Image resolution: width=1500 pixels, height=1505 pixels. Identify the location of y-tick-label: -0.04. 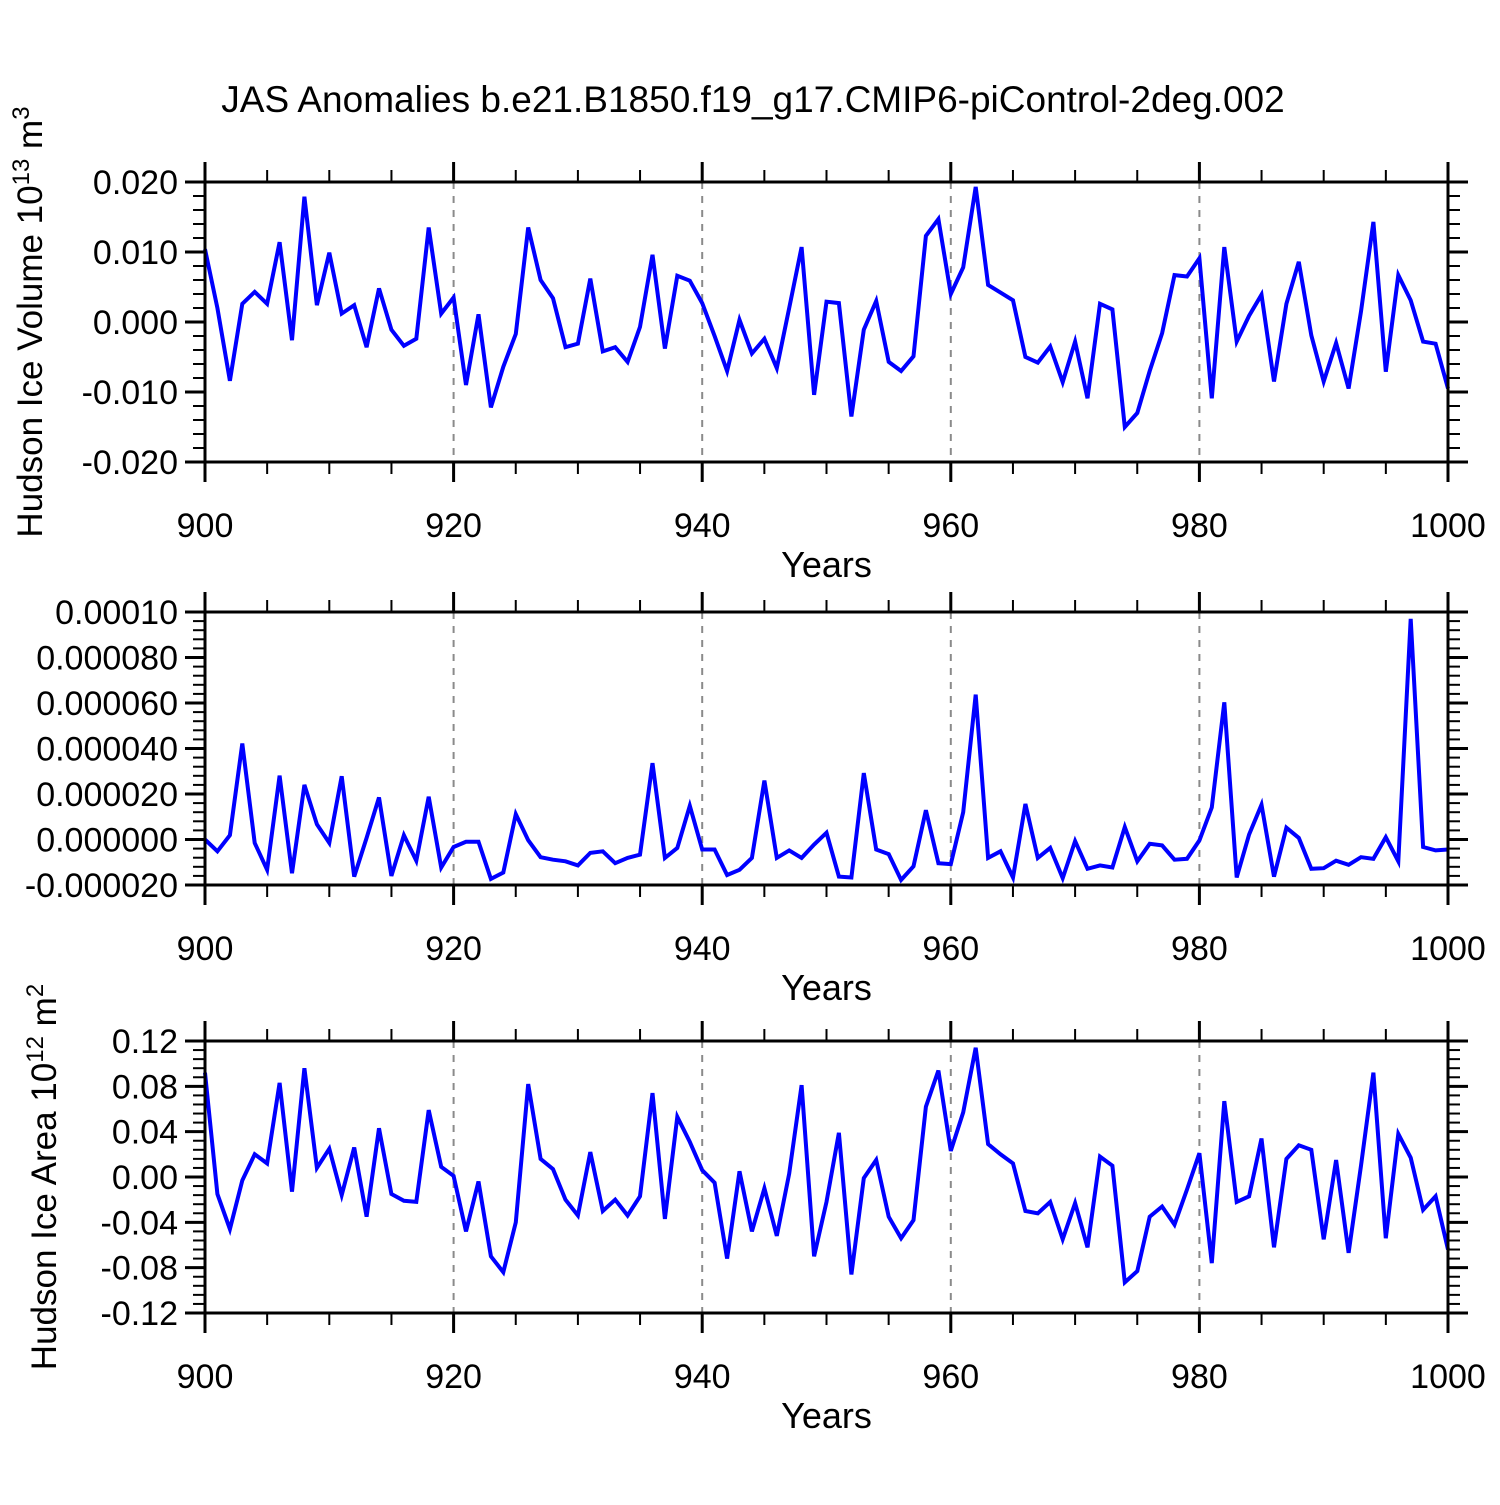
(140, 1223).